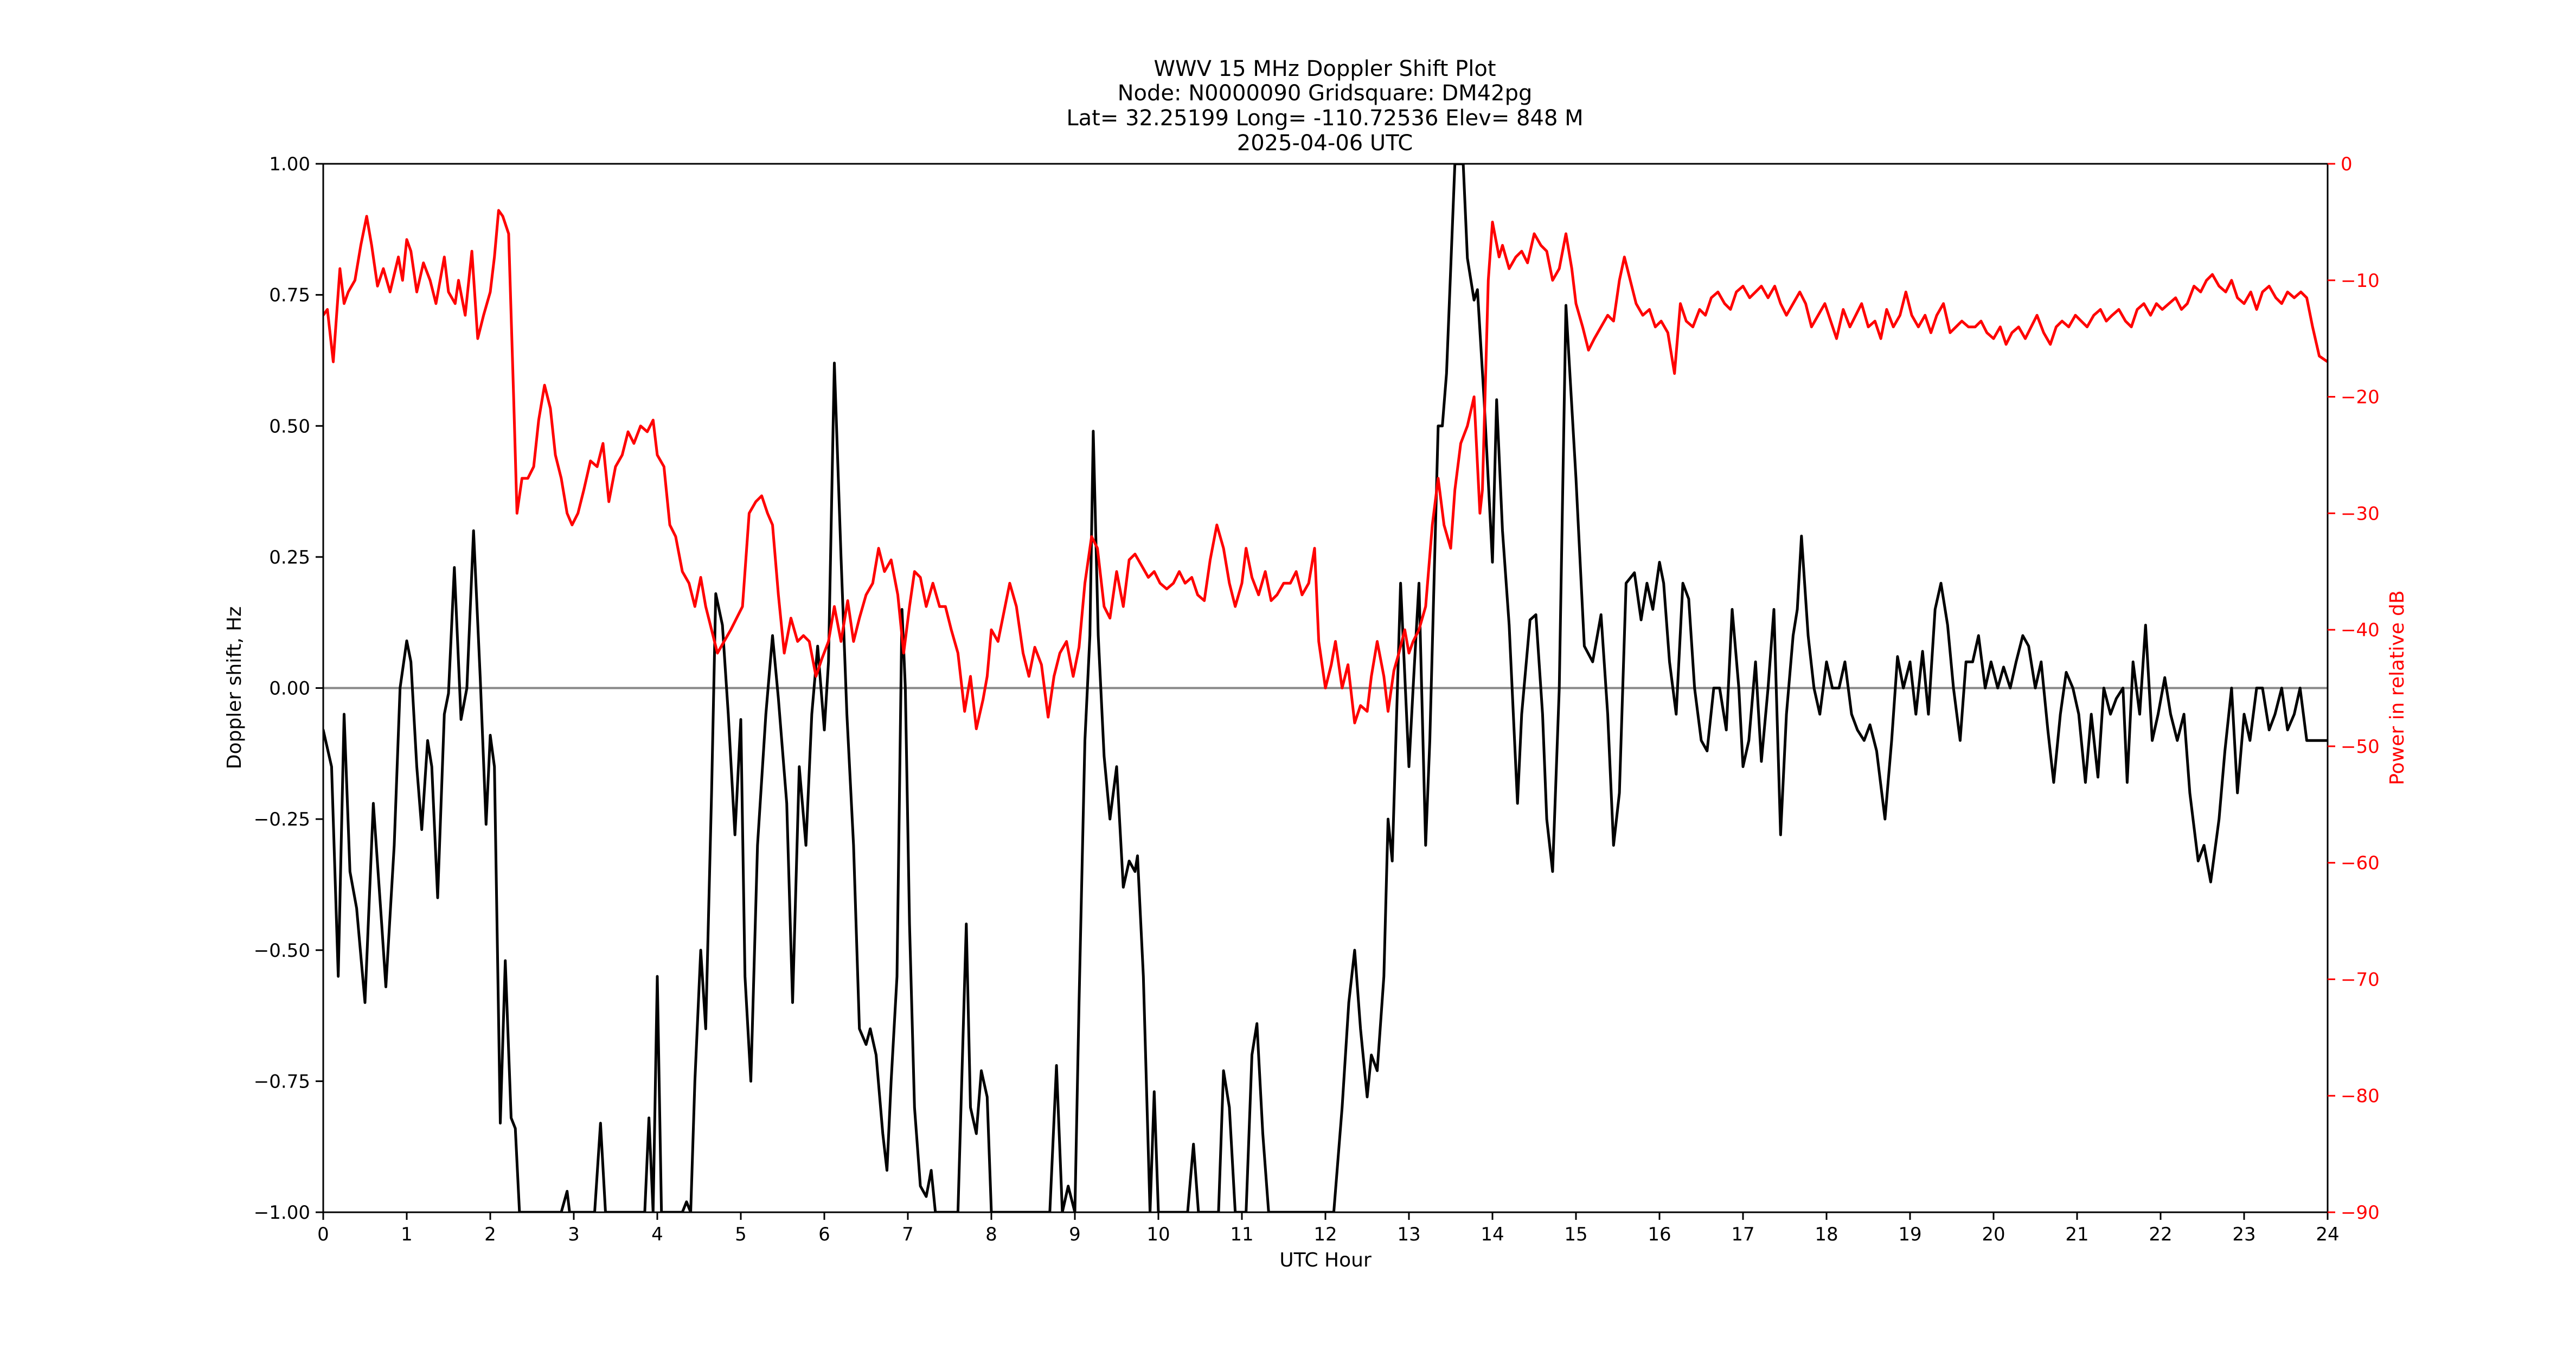  What do you see at coordinates (282, 819) in the screenshot?
I see `y-left-tick-label: −0.25` at bounding box center [282, 819].